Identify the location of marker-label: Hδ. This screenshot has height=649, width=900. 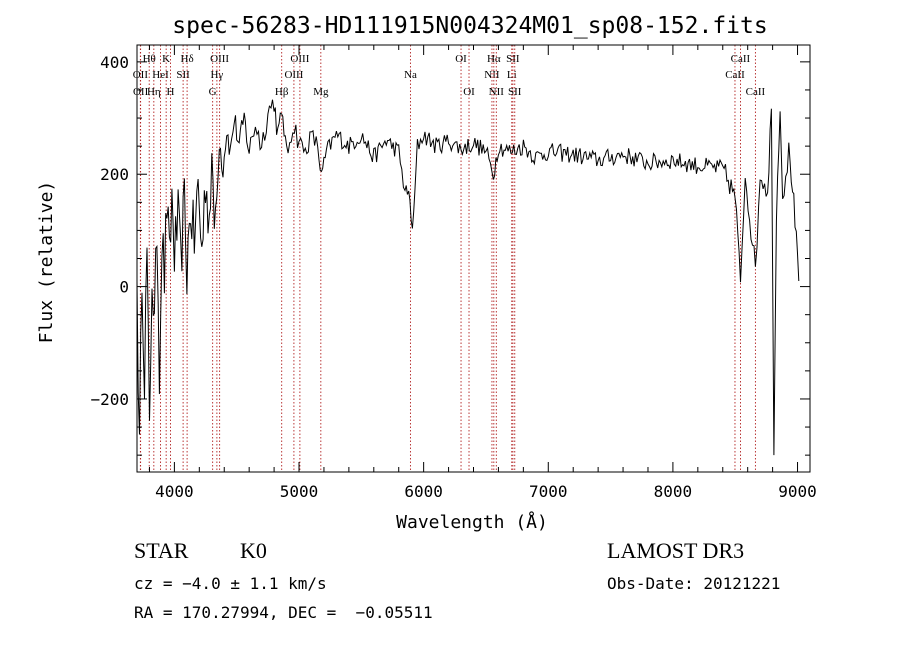
(187, 59).